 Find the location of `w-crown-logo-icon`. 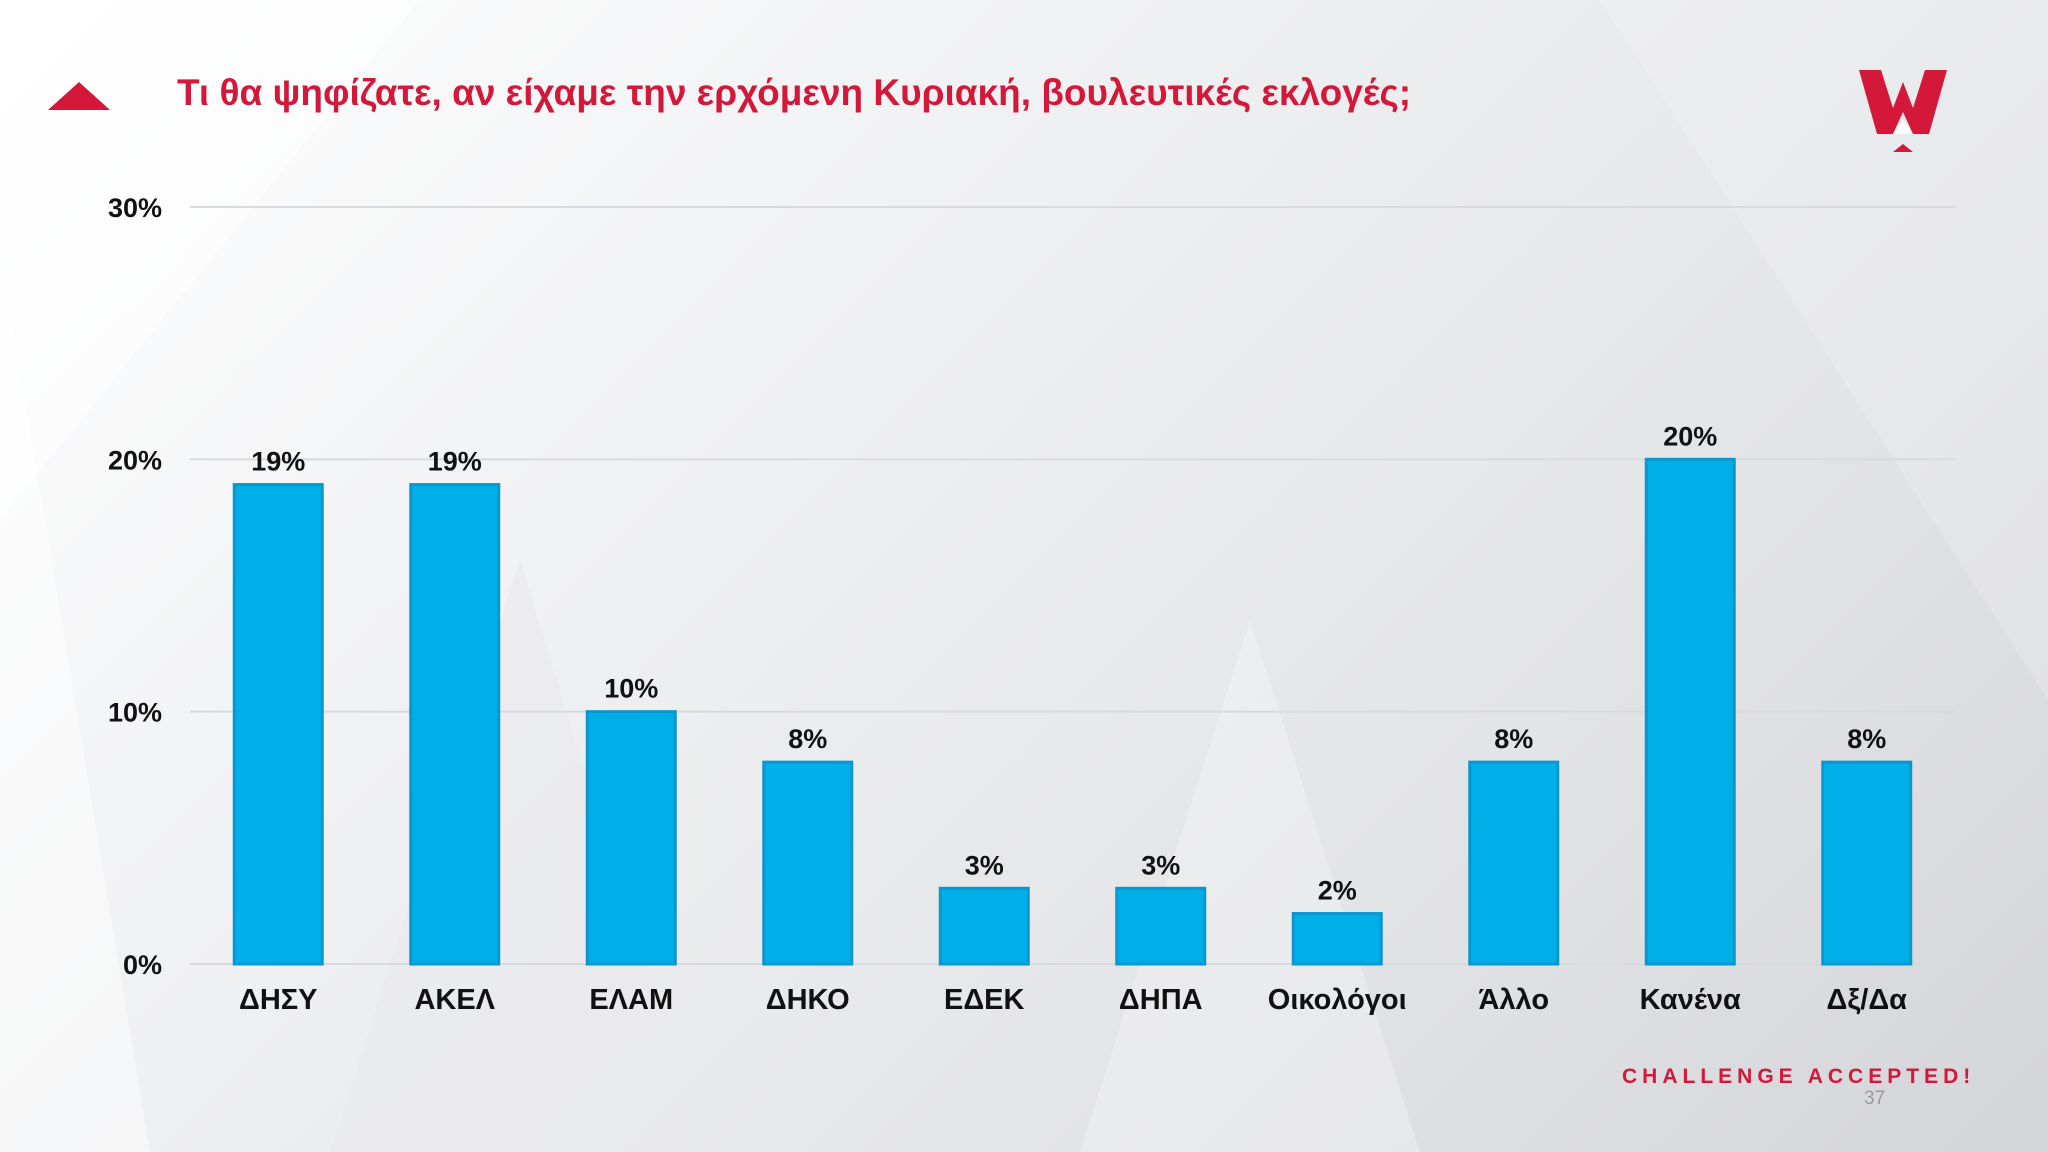

w-crown-logo-icon is located at coordinates (1903, 110).